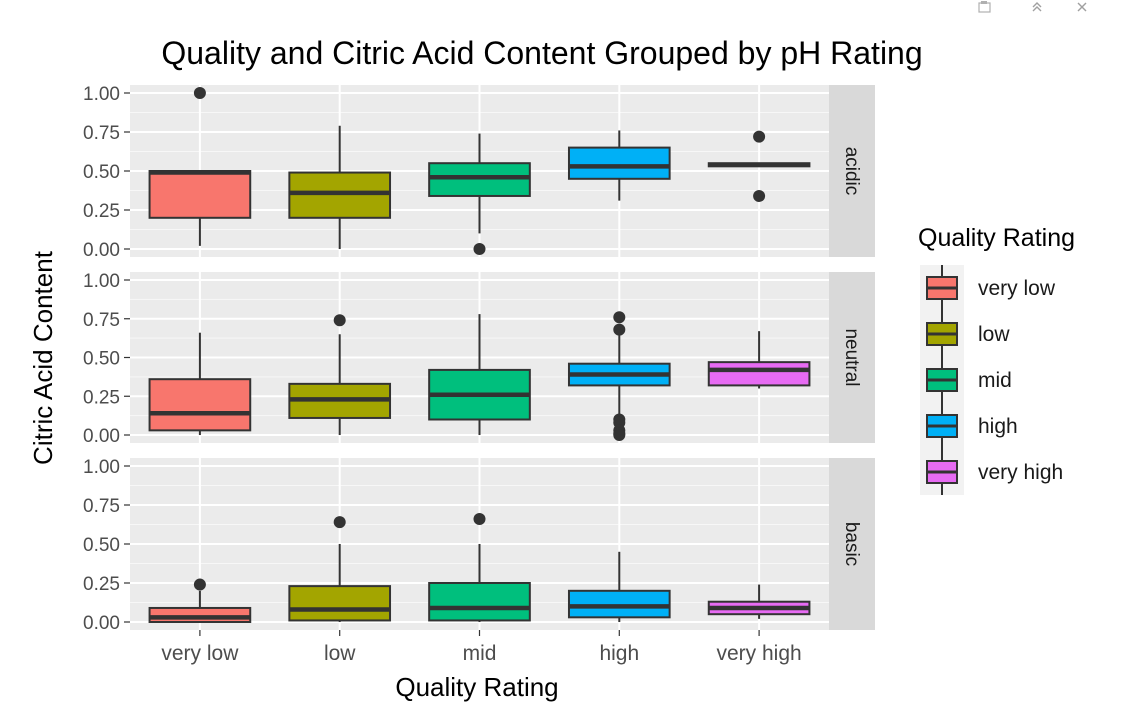  What do you see at coordinates (1037, 8) in the screenshot?
I see `collapse-icon` at bounding box center [1037, 8].